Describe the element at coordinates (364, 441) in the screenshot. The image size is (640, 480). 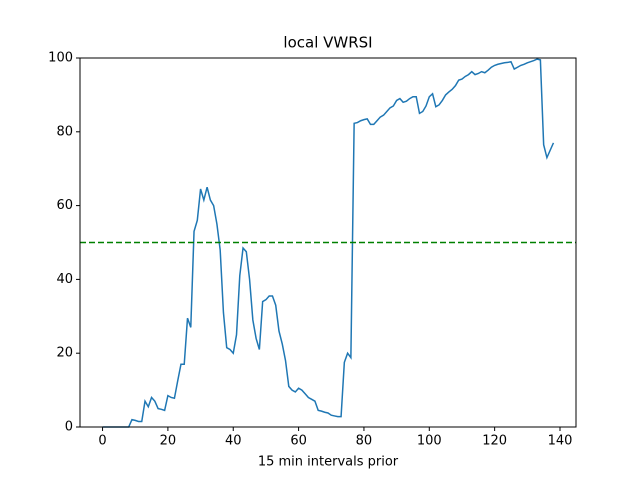
I see `x-tick-label: 80` at that location.